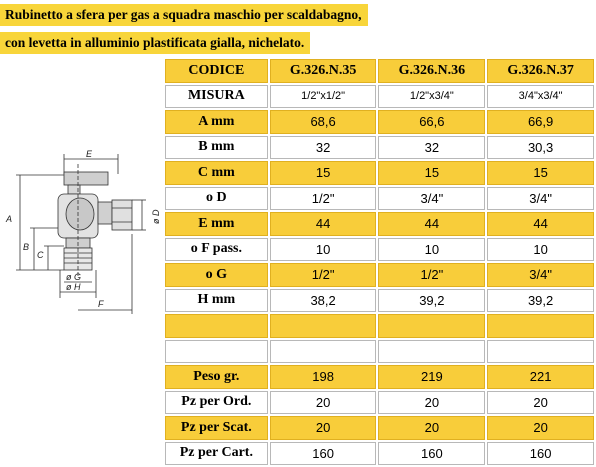 The width and height of the screenshot is (596, 467). I want to click on table-row: A mm 68,6 66,6 66,9, so click(379, 122).